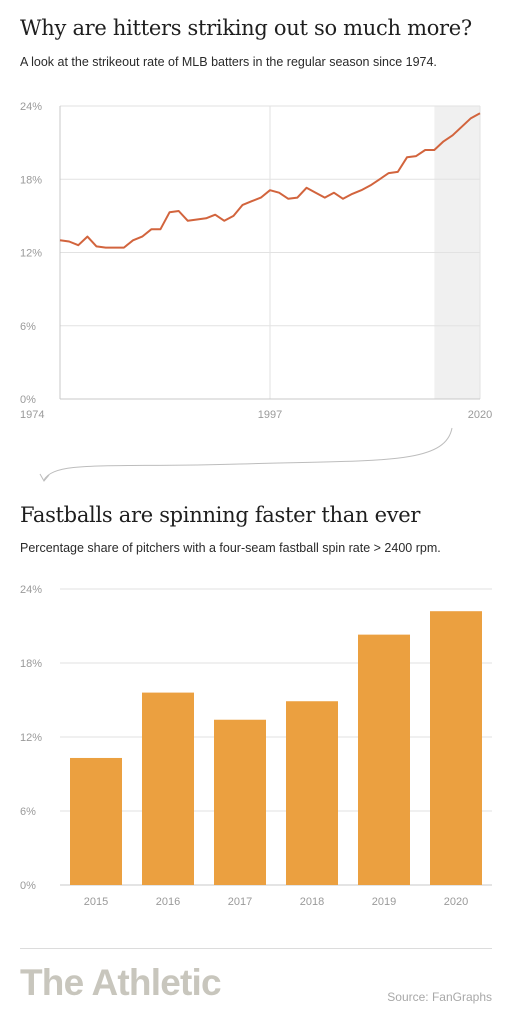  What do you see at coordinates (44, 477) in the screenshot?
I see `connector-arrowhead-icon` at bounding box center [44, 477].